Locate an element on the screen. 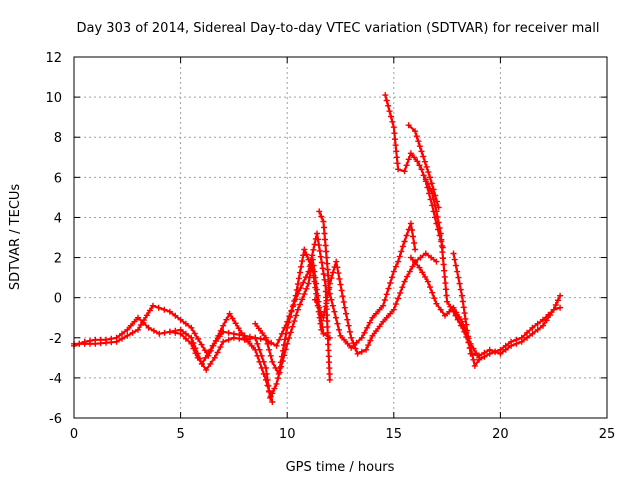  y-tick-label: 4 is located at coordinates (58, 218).